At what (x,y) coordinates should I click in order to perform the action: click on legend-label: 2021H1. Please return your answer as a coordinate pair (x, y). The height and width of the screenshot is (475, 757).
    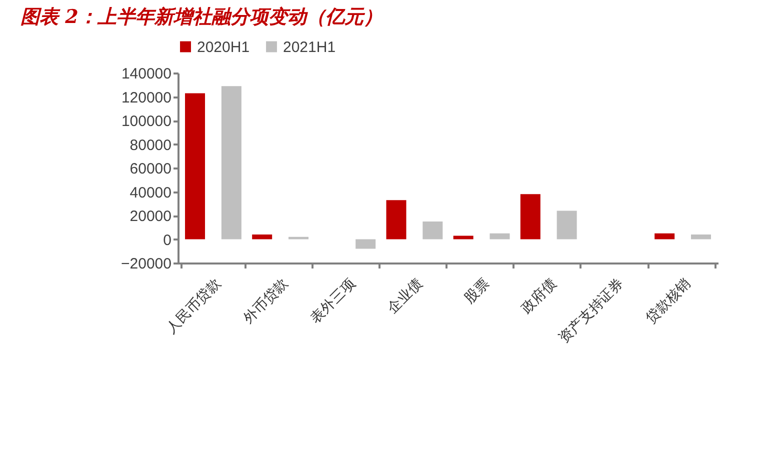
    Looking at the image, I should click on (309, 47).